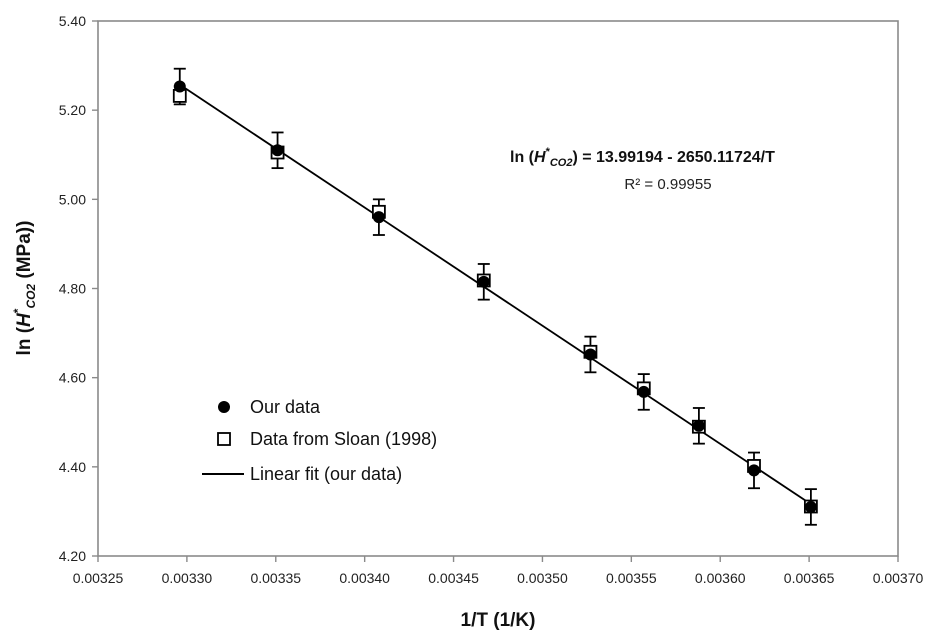  What do you see at coordinates (326, 474) in the screenshot?
I see `legend-fit-label: Linear fit (our data)` at bounding box center [326, 474].